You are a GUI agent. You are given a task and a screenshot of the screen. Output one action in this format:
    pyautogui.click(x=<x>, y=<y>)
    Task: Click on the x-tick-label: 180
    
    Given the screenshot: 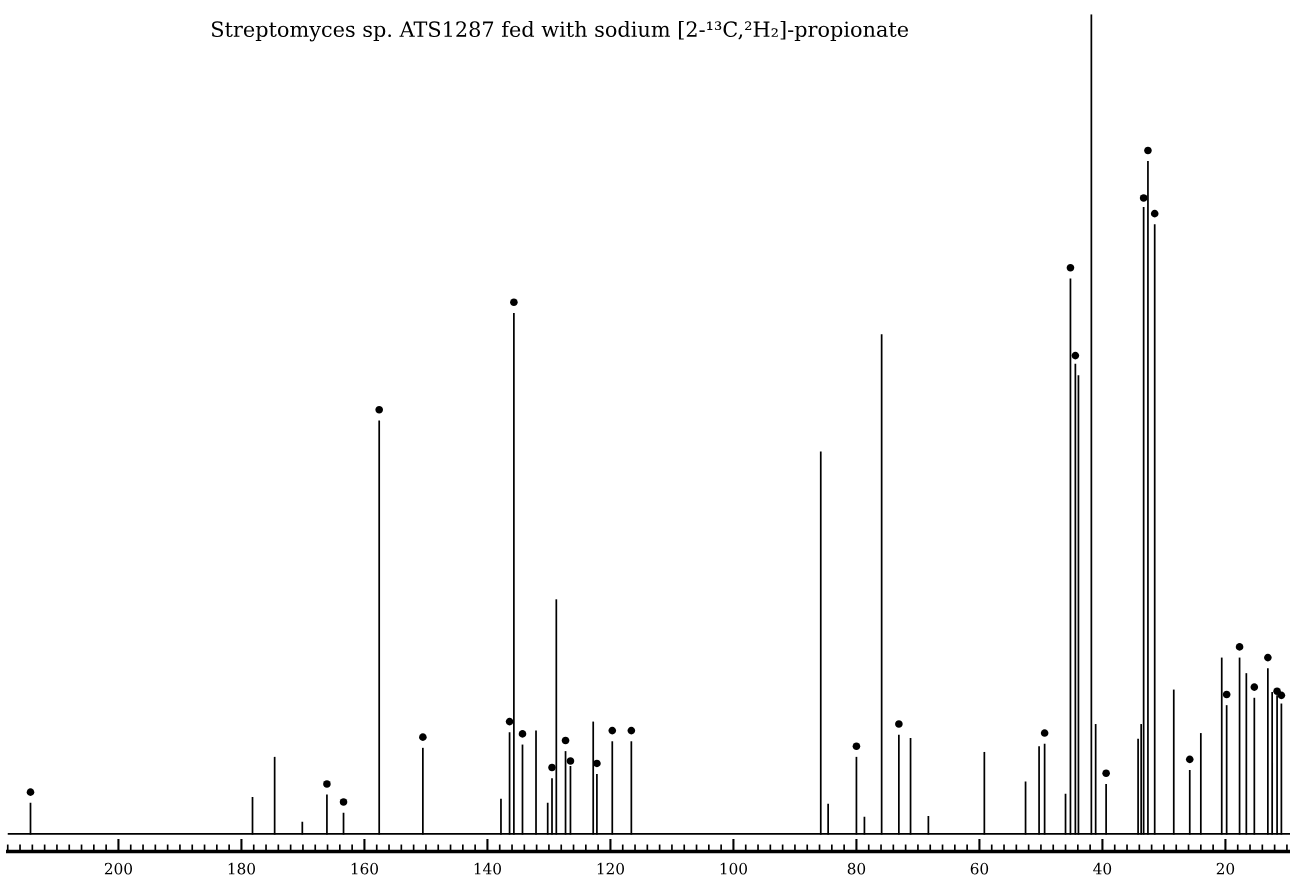 What is the action you would take?
    pyautogui.click(x=241, y=868)
    